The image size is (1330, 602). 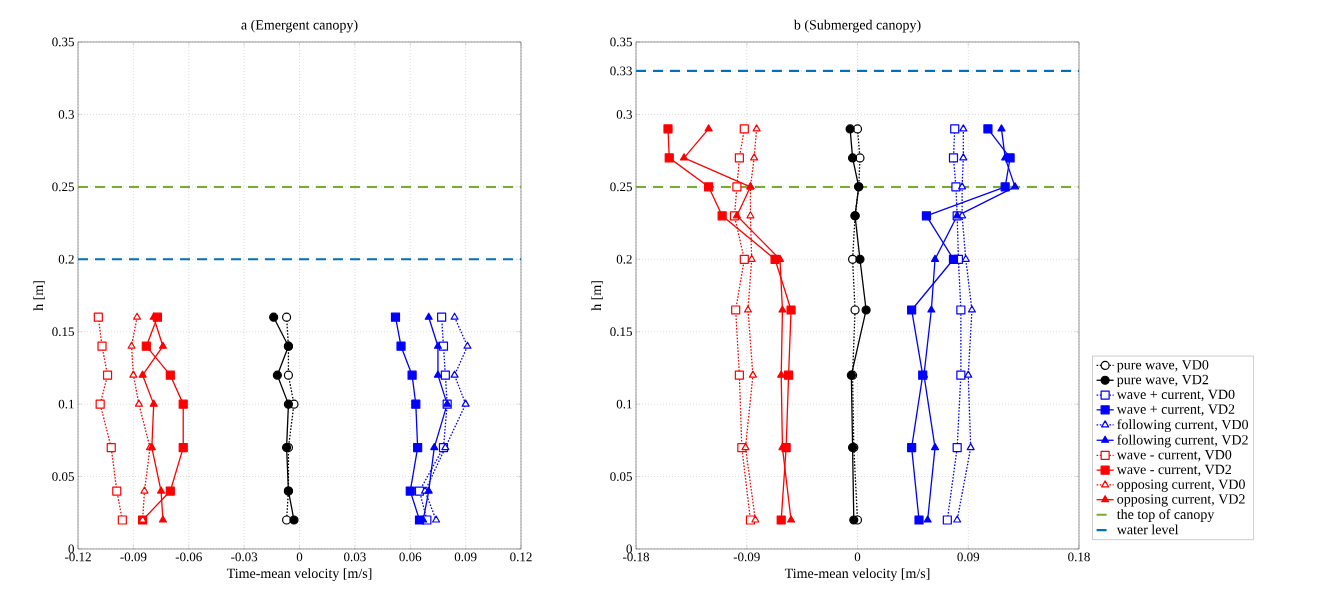 What do you see at coordinates (244, 557) in the screenshot?
I see `x-tick-label: -0.03` at bounding box center [244, 557].